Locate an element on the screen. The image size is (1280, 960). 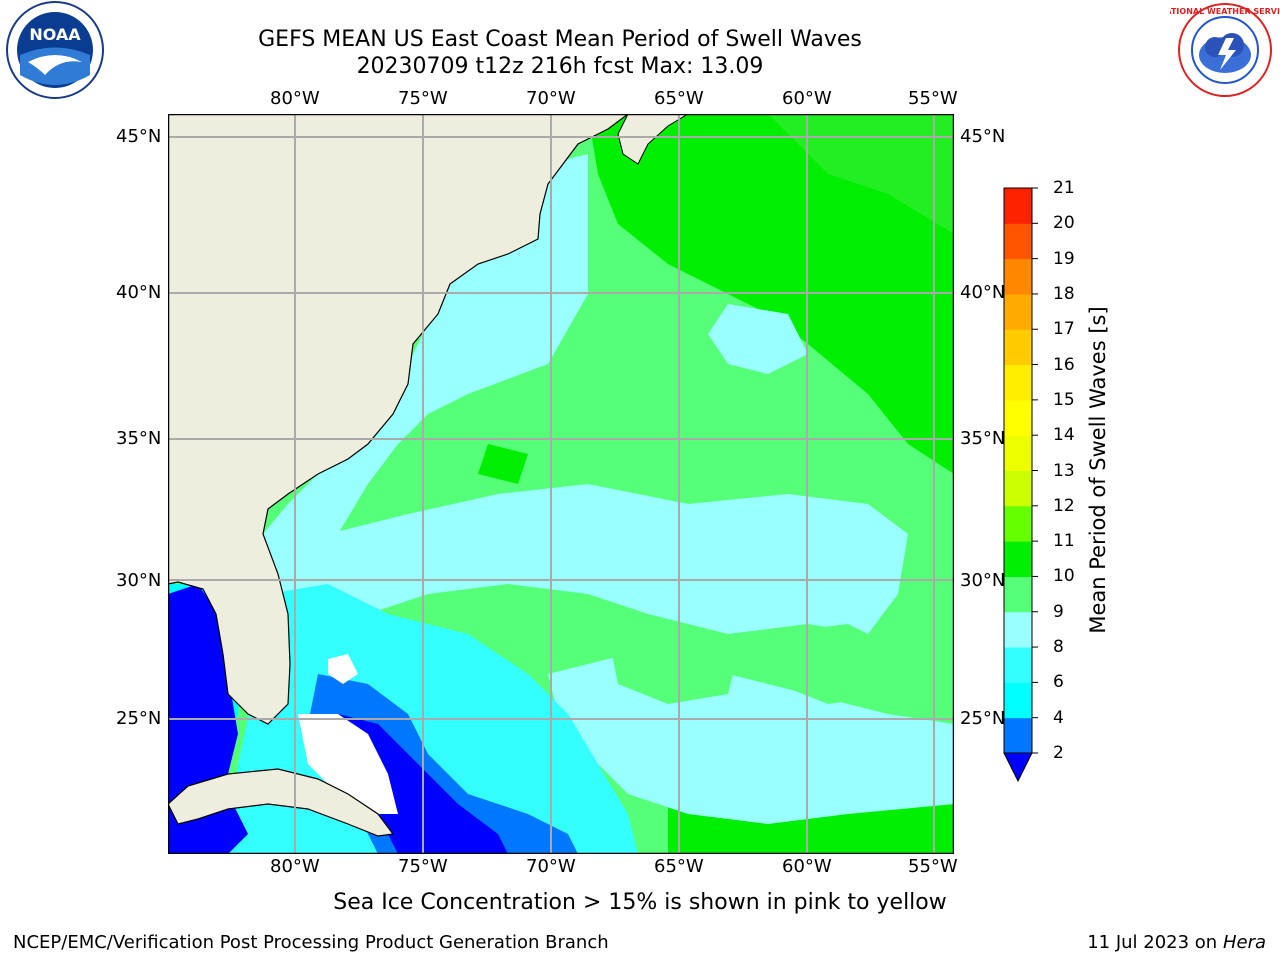
colorbar-tick-label: 9 is located at coordinates (1058, 611).